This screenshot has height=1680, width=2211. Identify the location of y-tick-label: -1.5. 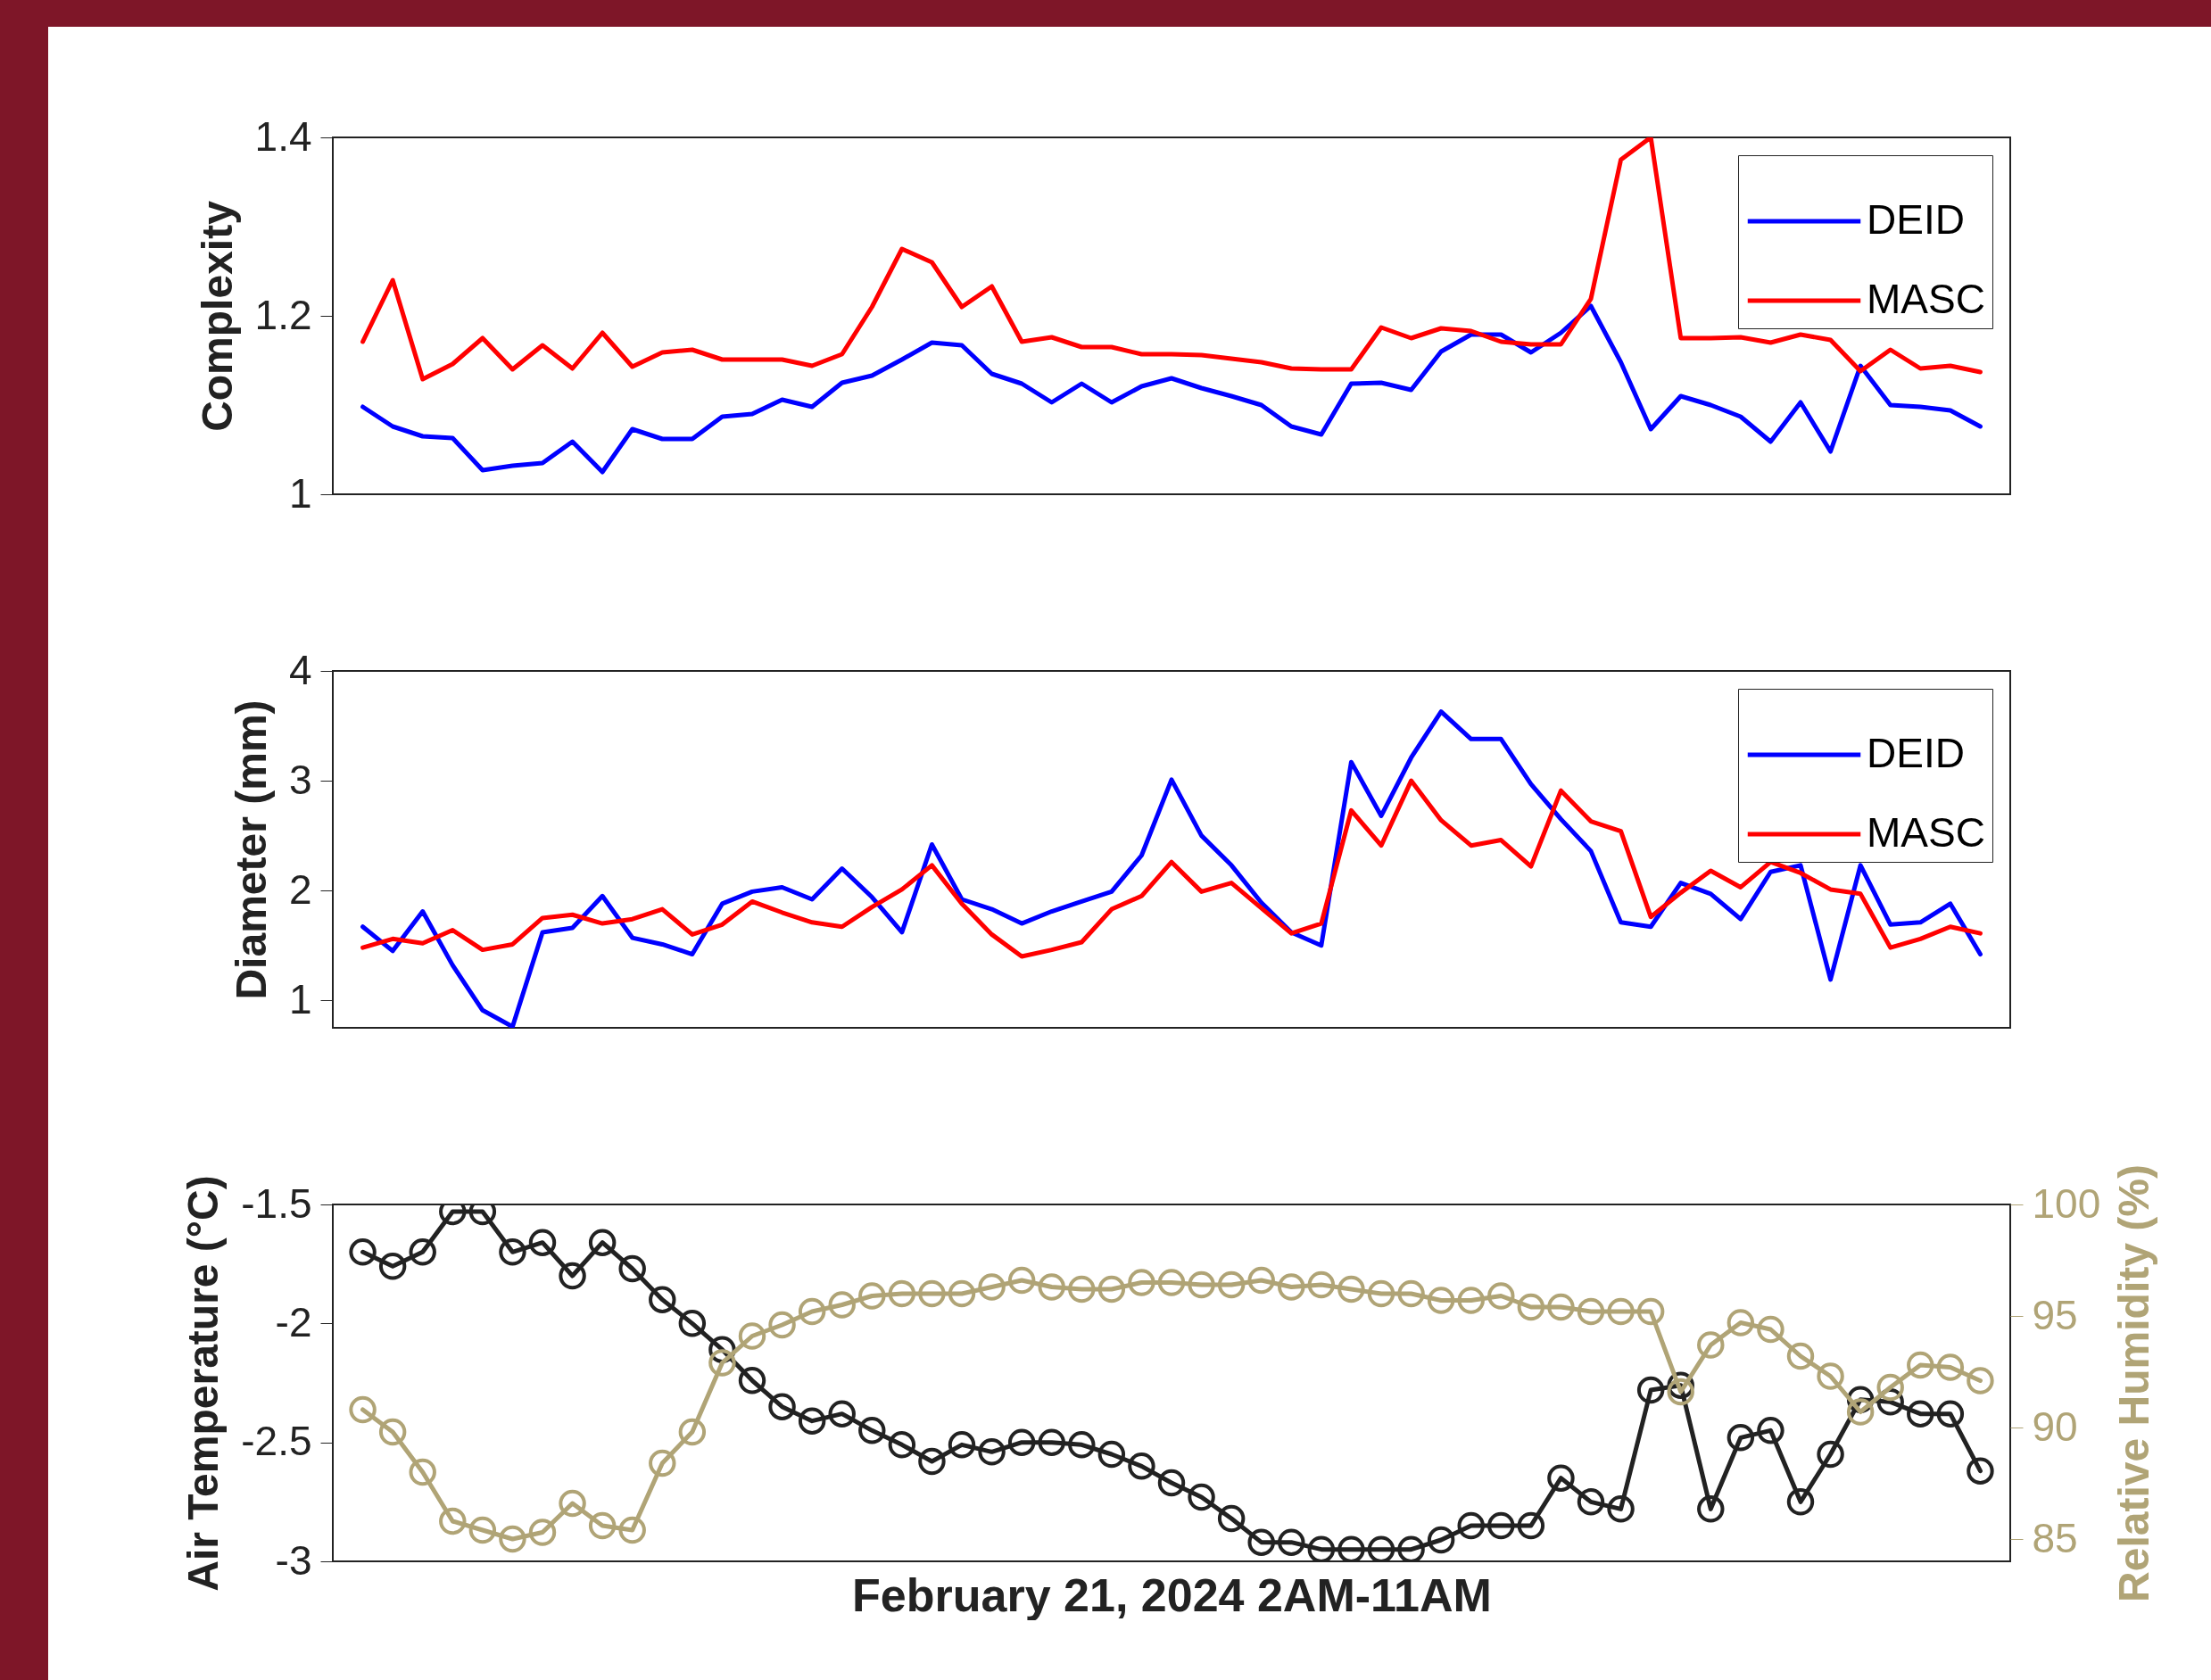
(276, 1203).